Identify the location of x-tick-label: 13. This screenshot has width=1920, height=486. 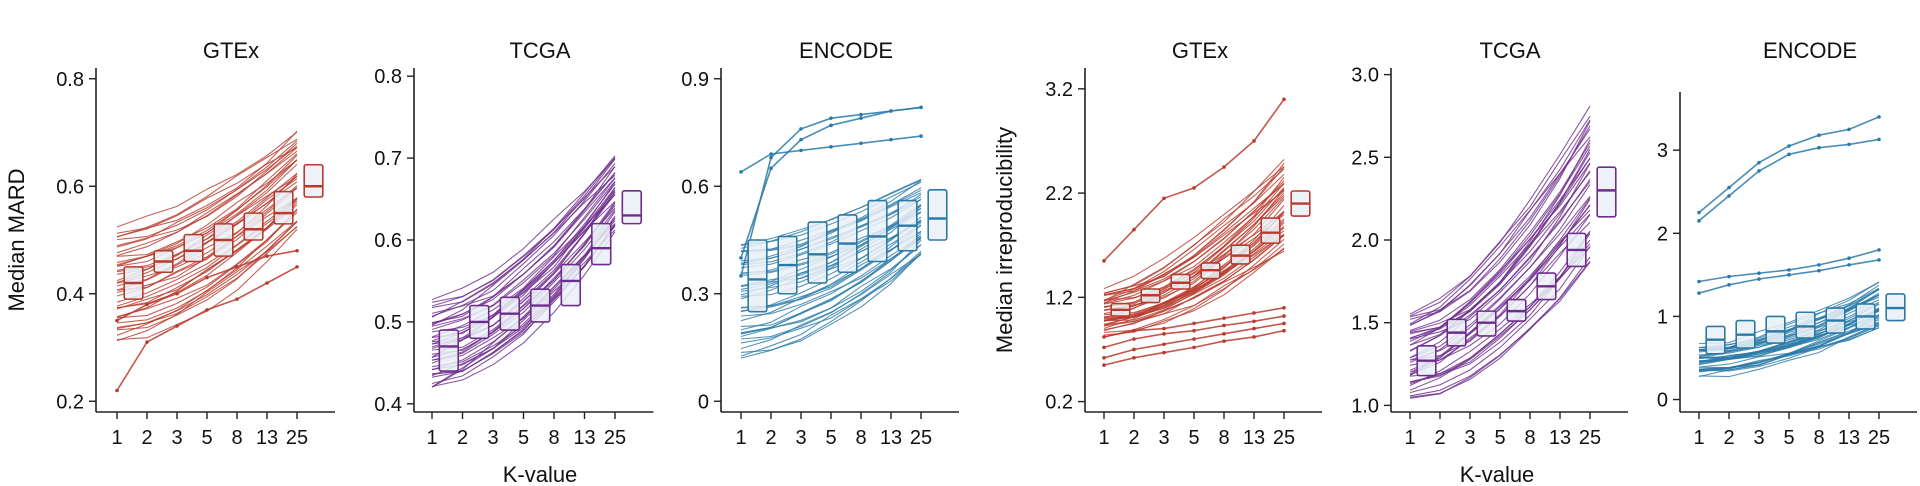
(1560, 438).